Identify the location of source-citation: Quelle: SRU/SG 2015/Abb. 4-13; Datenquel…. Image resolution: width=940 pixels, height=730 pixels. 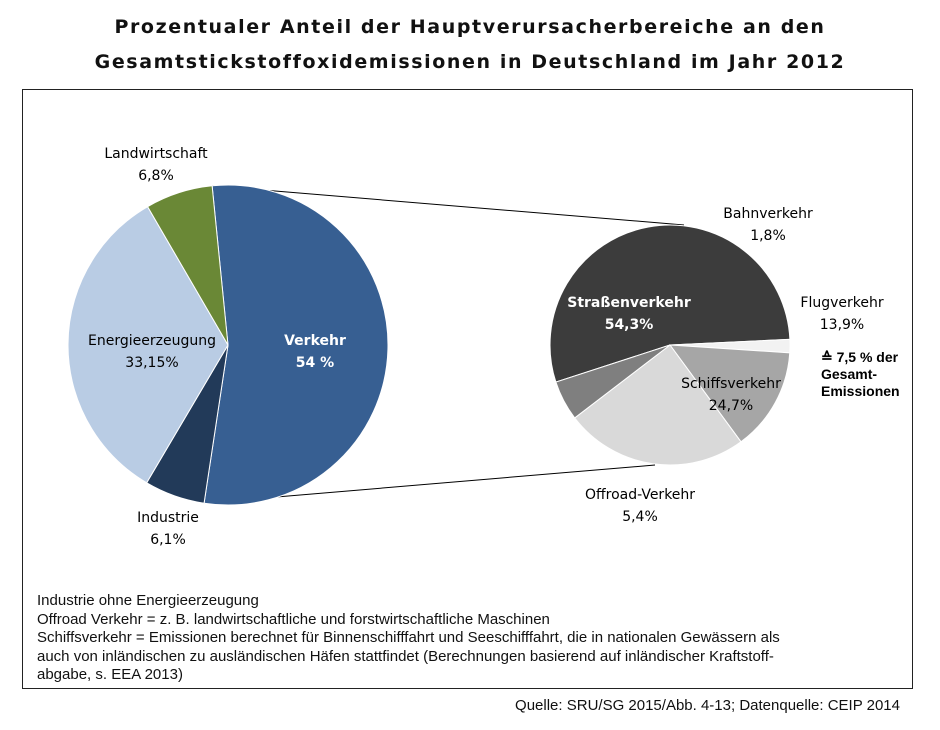
(707, 705).